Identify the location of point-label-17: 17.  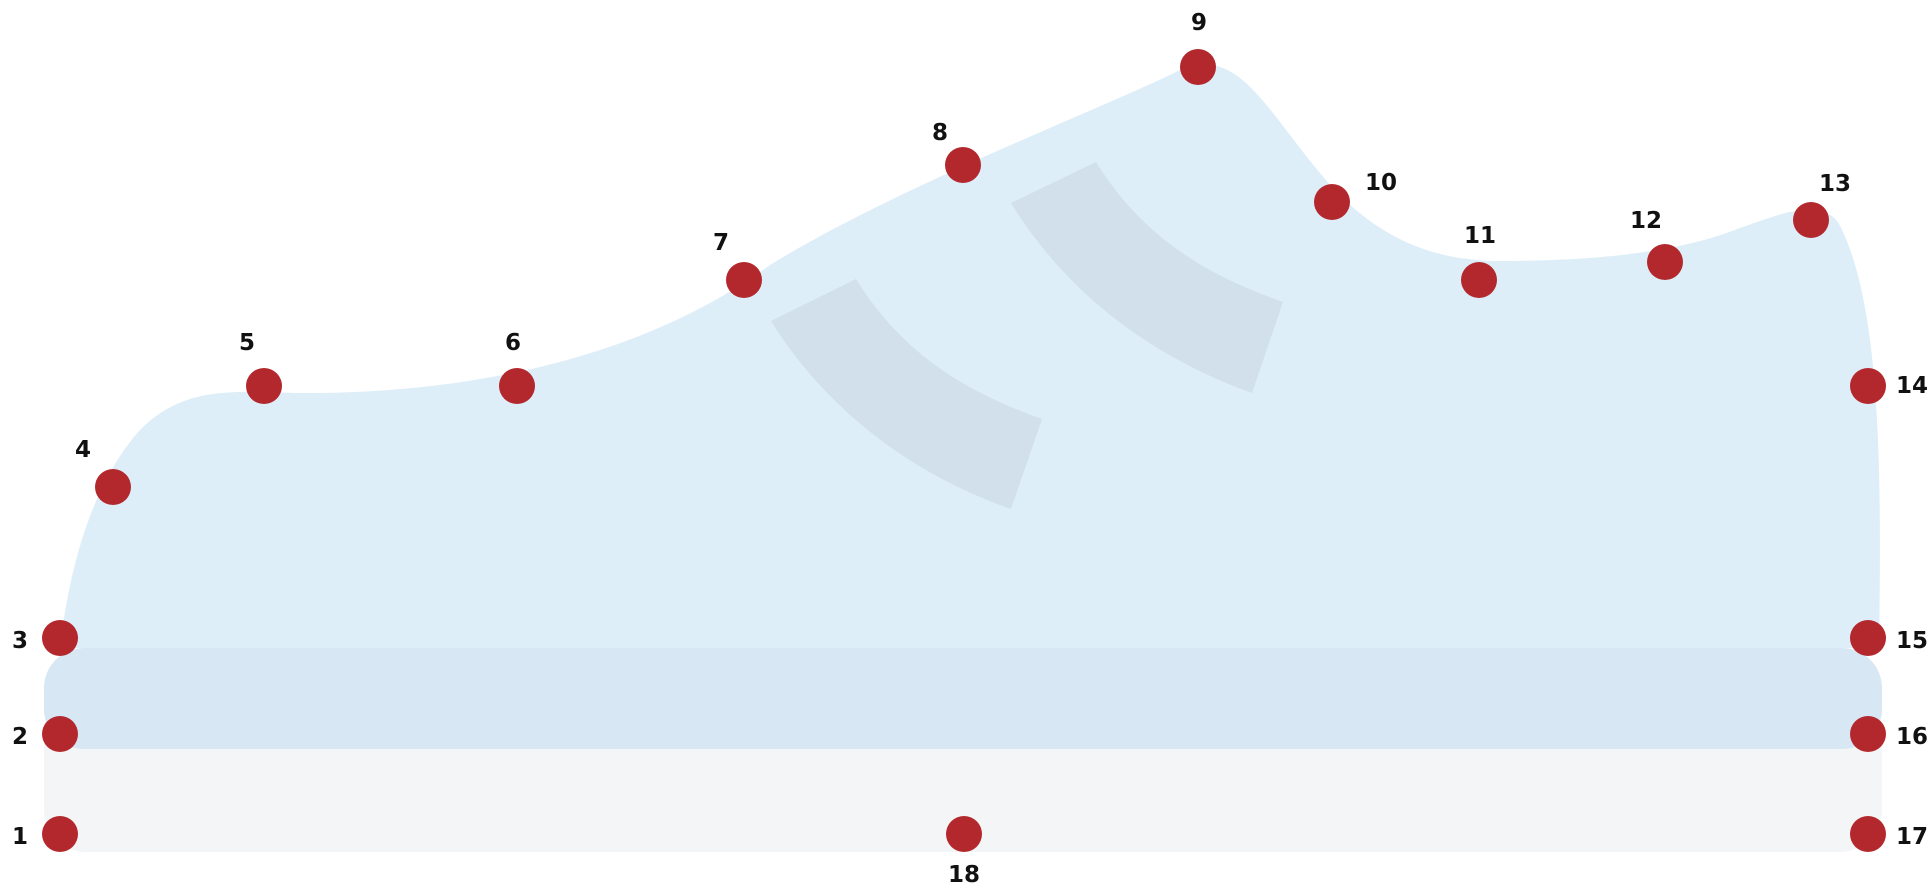
(1912, 837).